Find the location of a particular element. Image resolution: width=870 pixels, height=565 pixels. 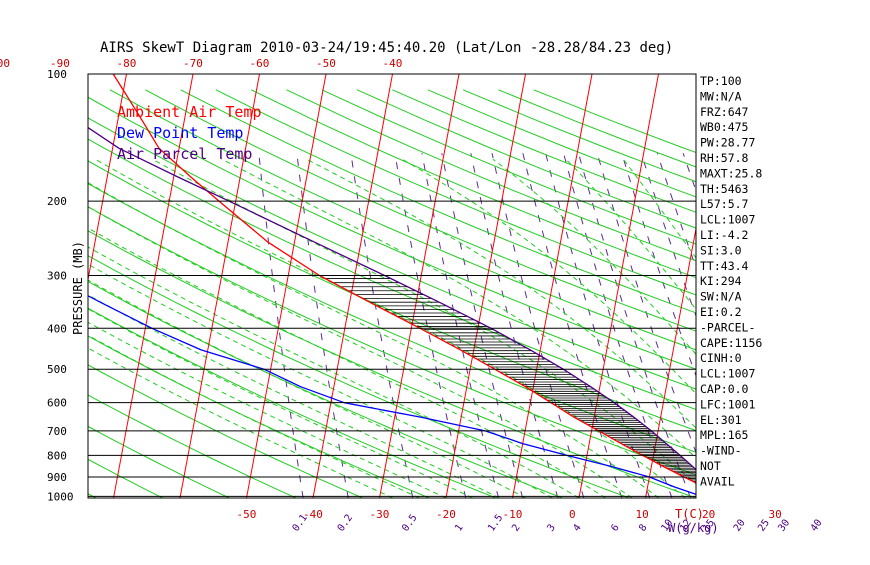

legend-entry: Ambient Air Temp is located at coordinates (189, 112).